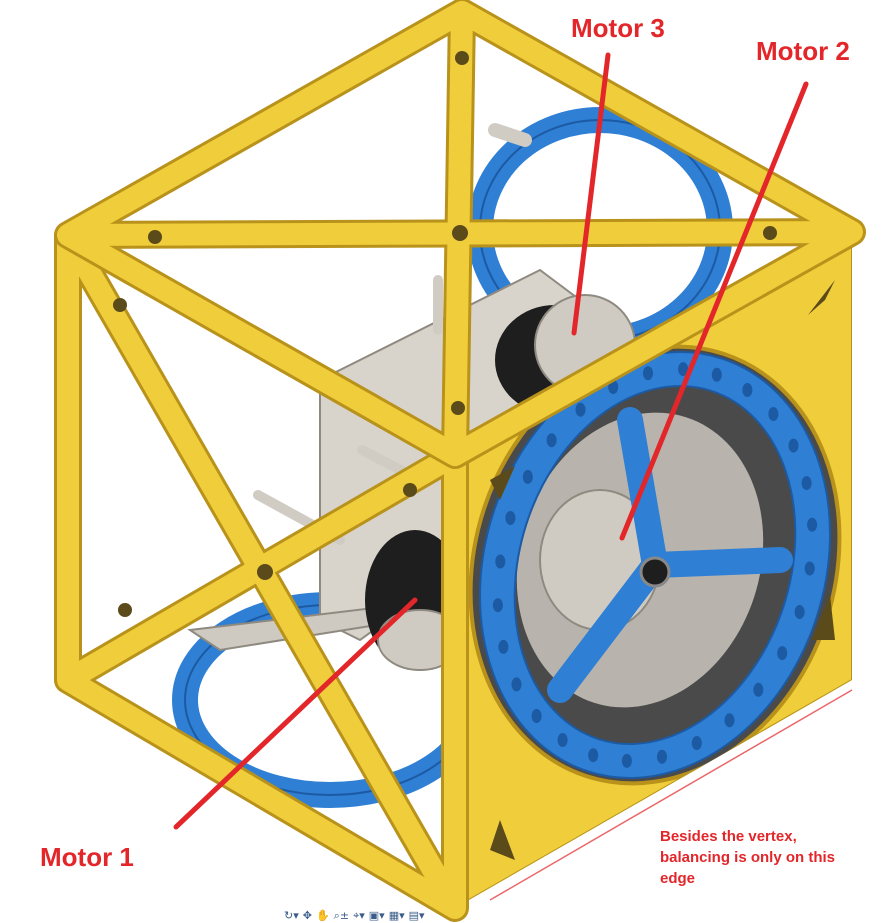  What do you see at coordinates (307, 915) in the screenshot?
I see `pan-icon: ✥` at bounding box center [307, 915].